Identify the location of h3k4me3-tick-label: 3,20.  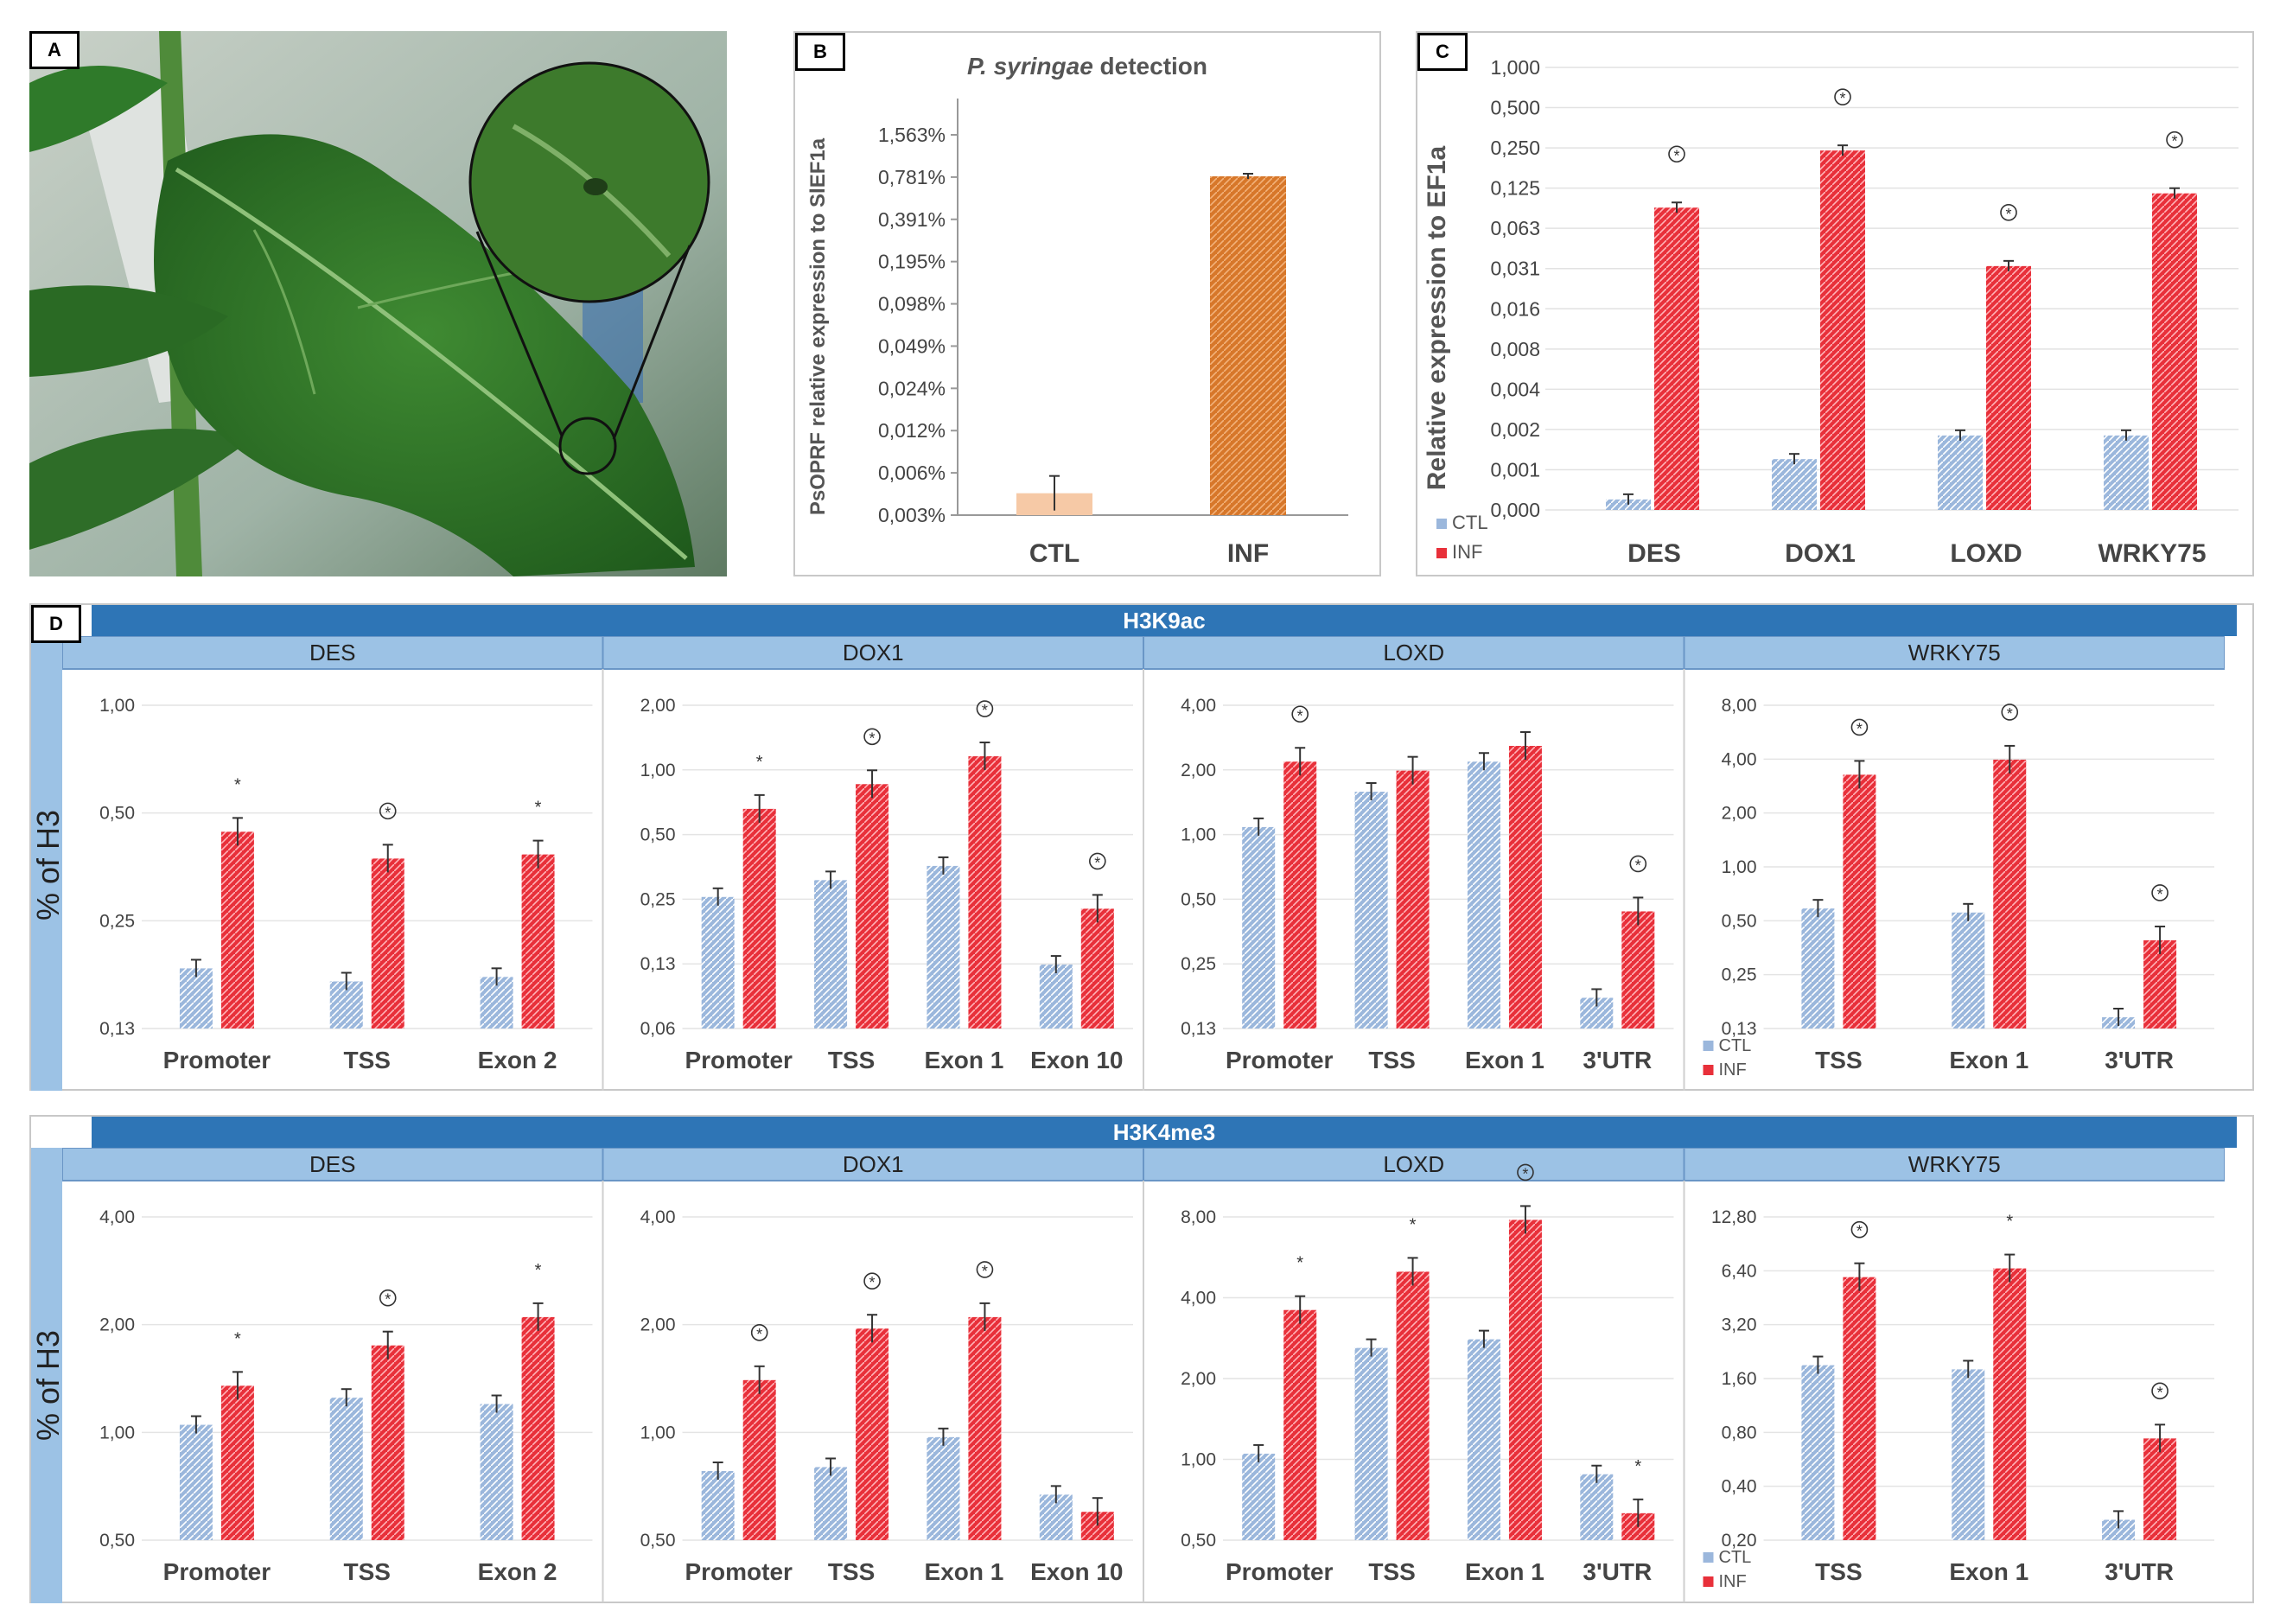
(1739, 1325).